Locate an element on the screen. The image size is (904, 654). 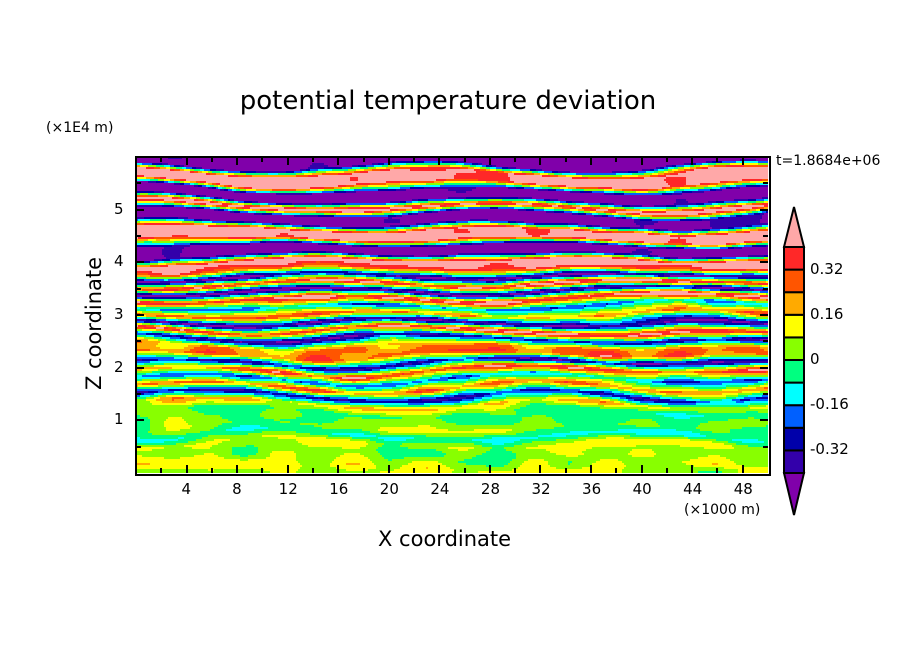
colorbar-label: 0.32 is located at coordinates (827, 268).